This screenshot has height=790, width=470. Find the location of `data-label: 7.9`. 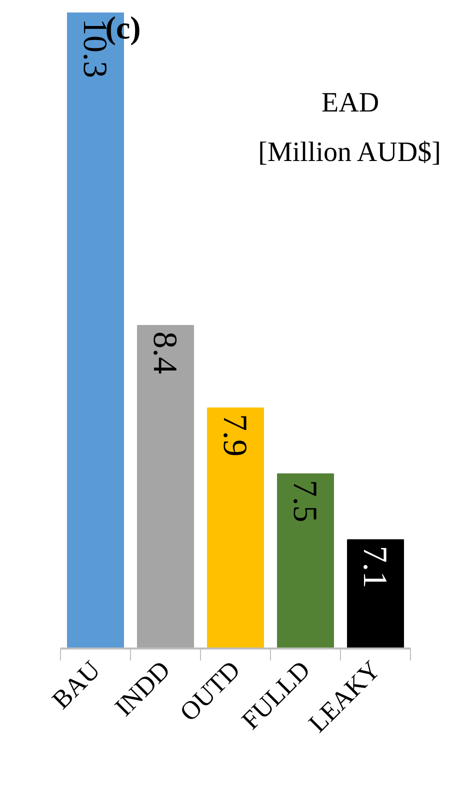

data-label: 7.9 is located at coordinates (234, 435).